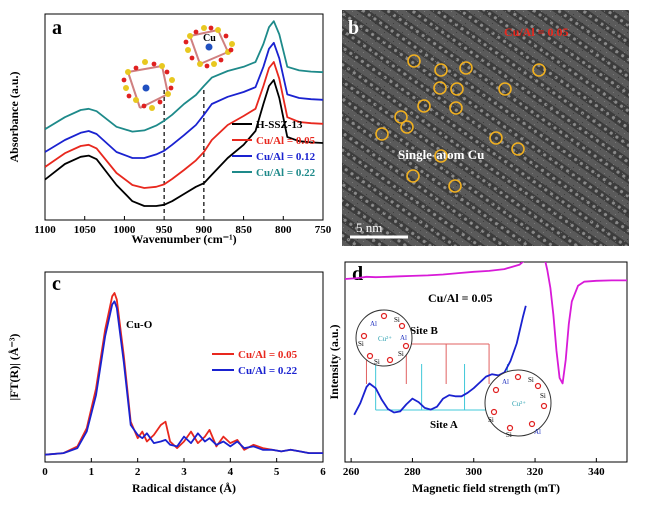 This screenshot has width=652, height=510. Describe the element at coordinates (286, 157) in the screenshot. I see `legend-label-cual-012: Cu/Al = 0.12` at that location.